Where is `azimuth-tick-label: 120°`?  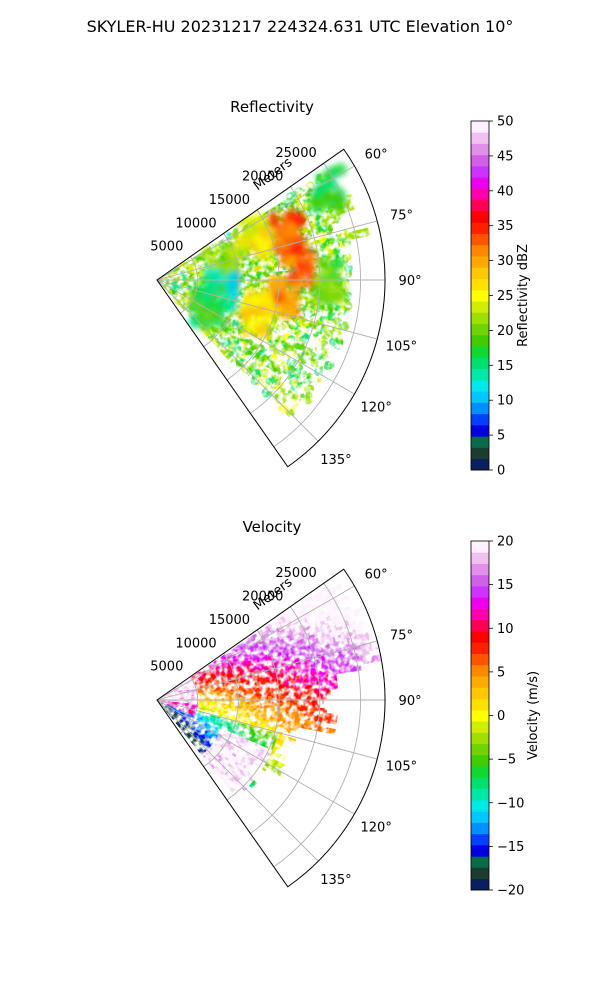 azimuth-tick-label: 120° is located at coordinates (376, 828).